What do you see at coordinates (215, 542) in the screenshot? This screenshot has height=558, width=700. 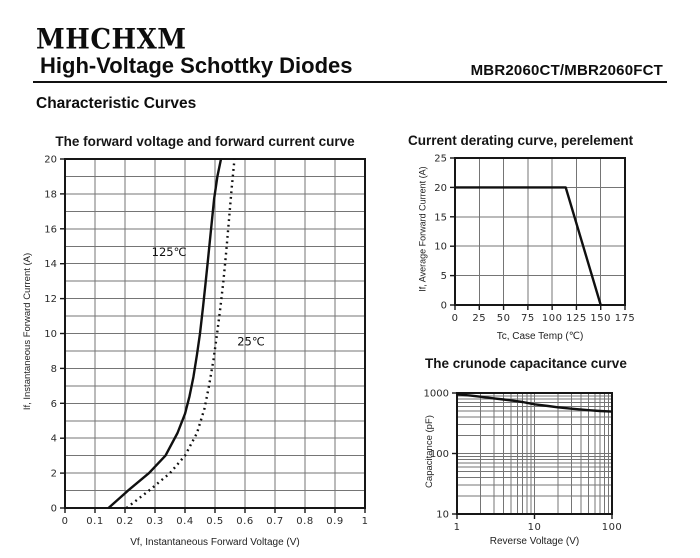 I see `x-axis-title: Vf, Instantaneous Forward Voltage (V)` at bounding box center [215, 542].